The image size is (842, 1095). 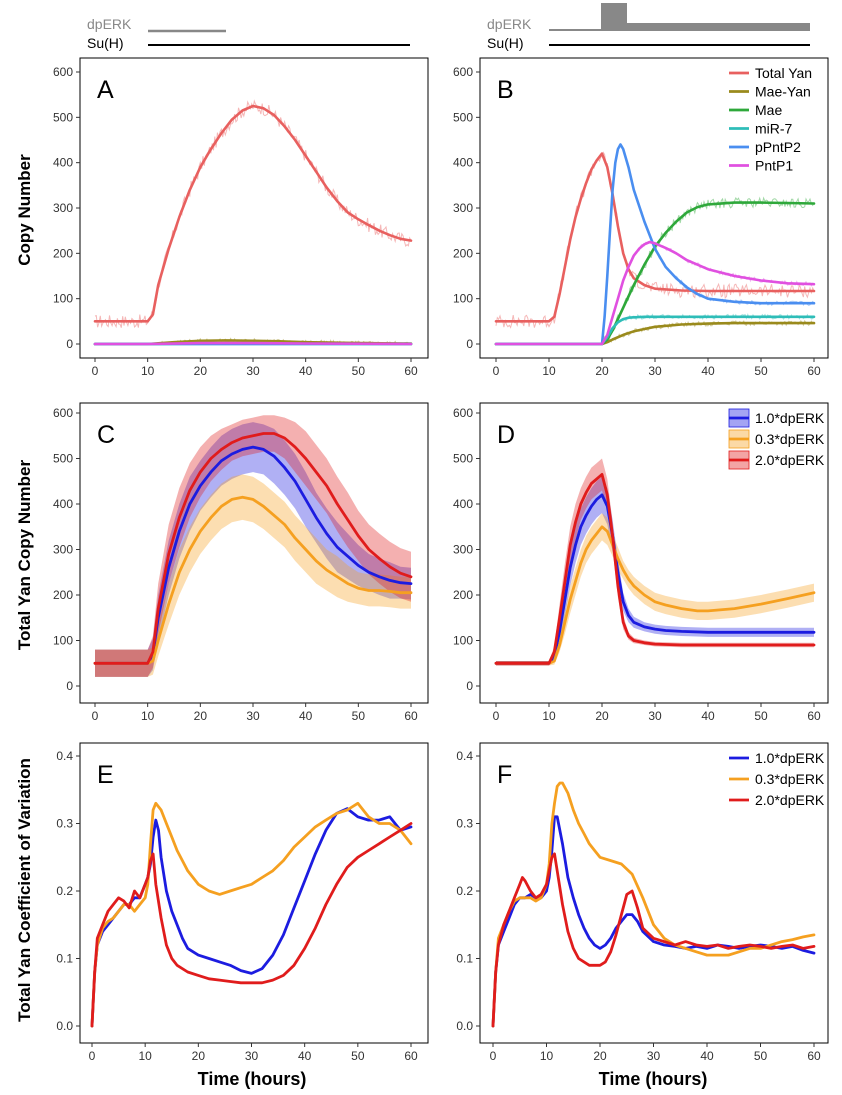 I want to click on legend-label: Mae, so click(x=768, y=110).